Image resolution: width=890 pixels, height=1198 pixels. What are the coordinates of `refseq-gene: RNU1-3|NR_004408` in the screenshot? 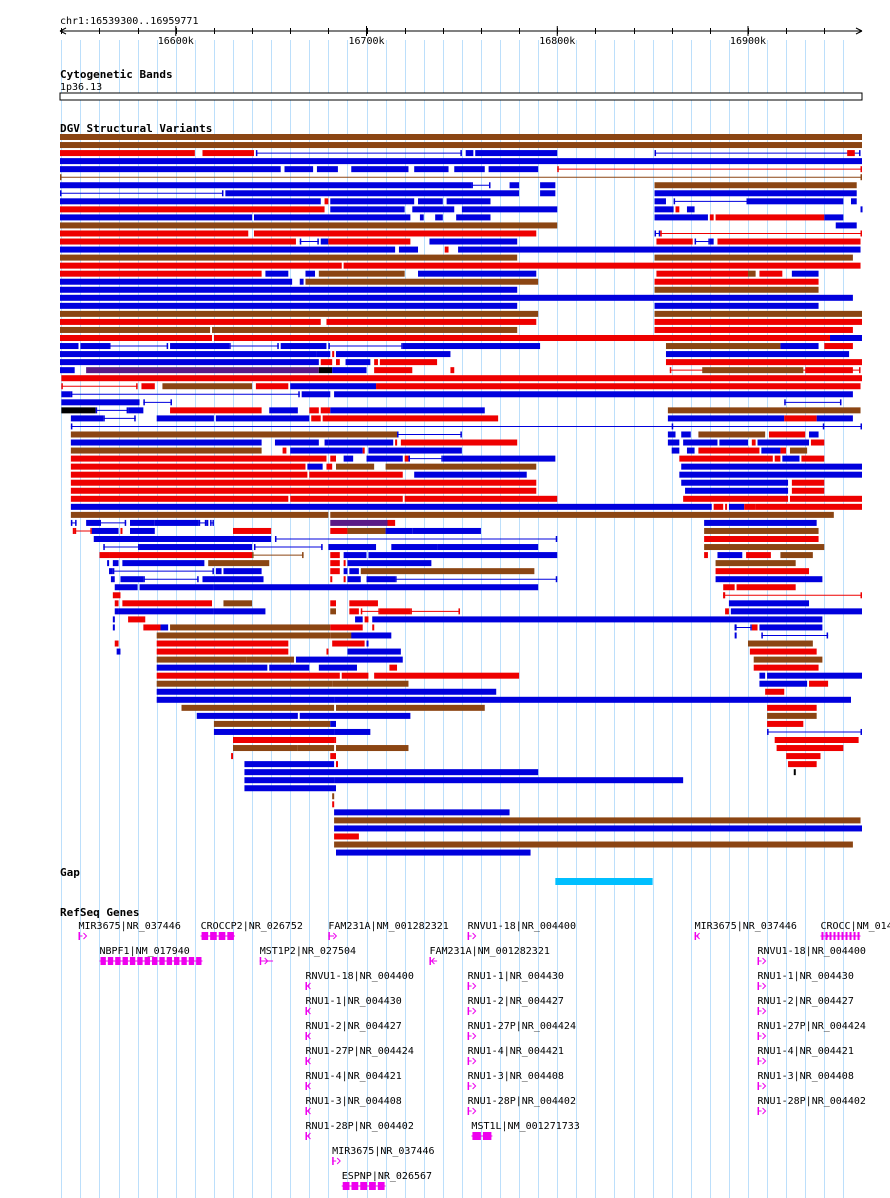 It's located at (805, 1080).